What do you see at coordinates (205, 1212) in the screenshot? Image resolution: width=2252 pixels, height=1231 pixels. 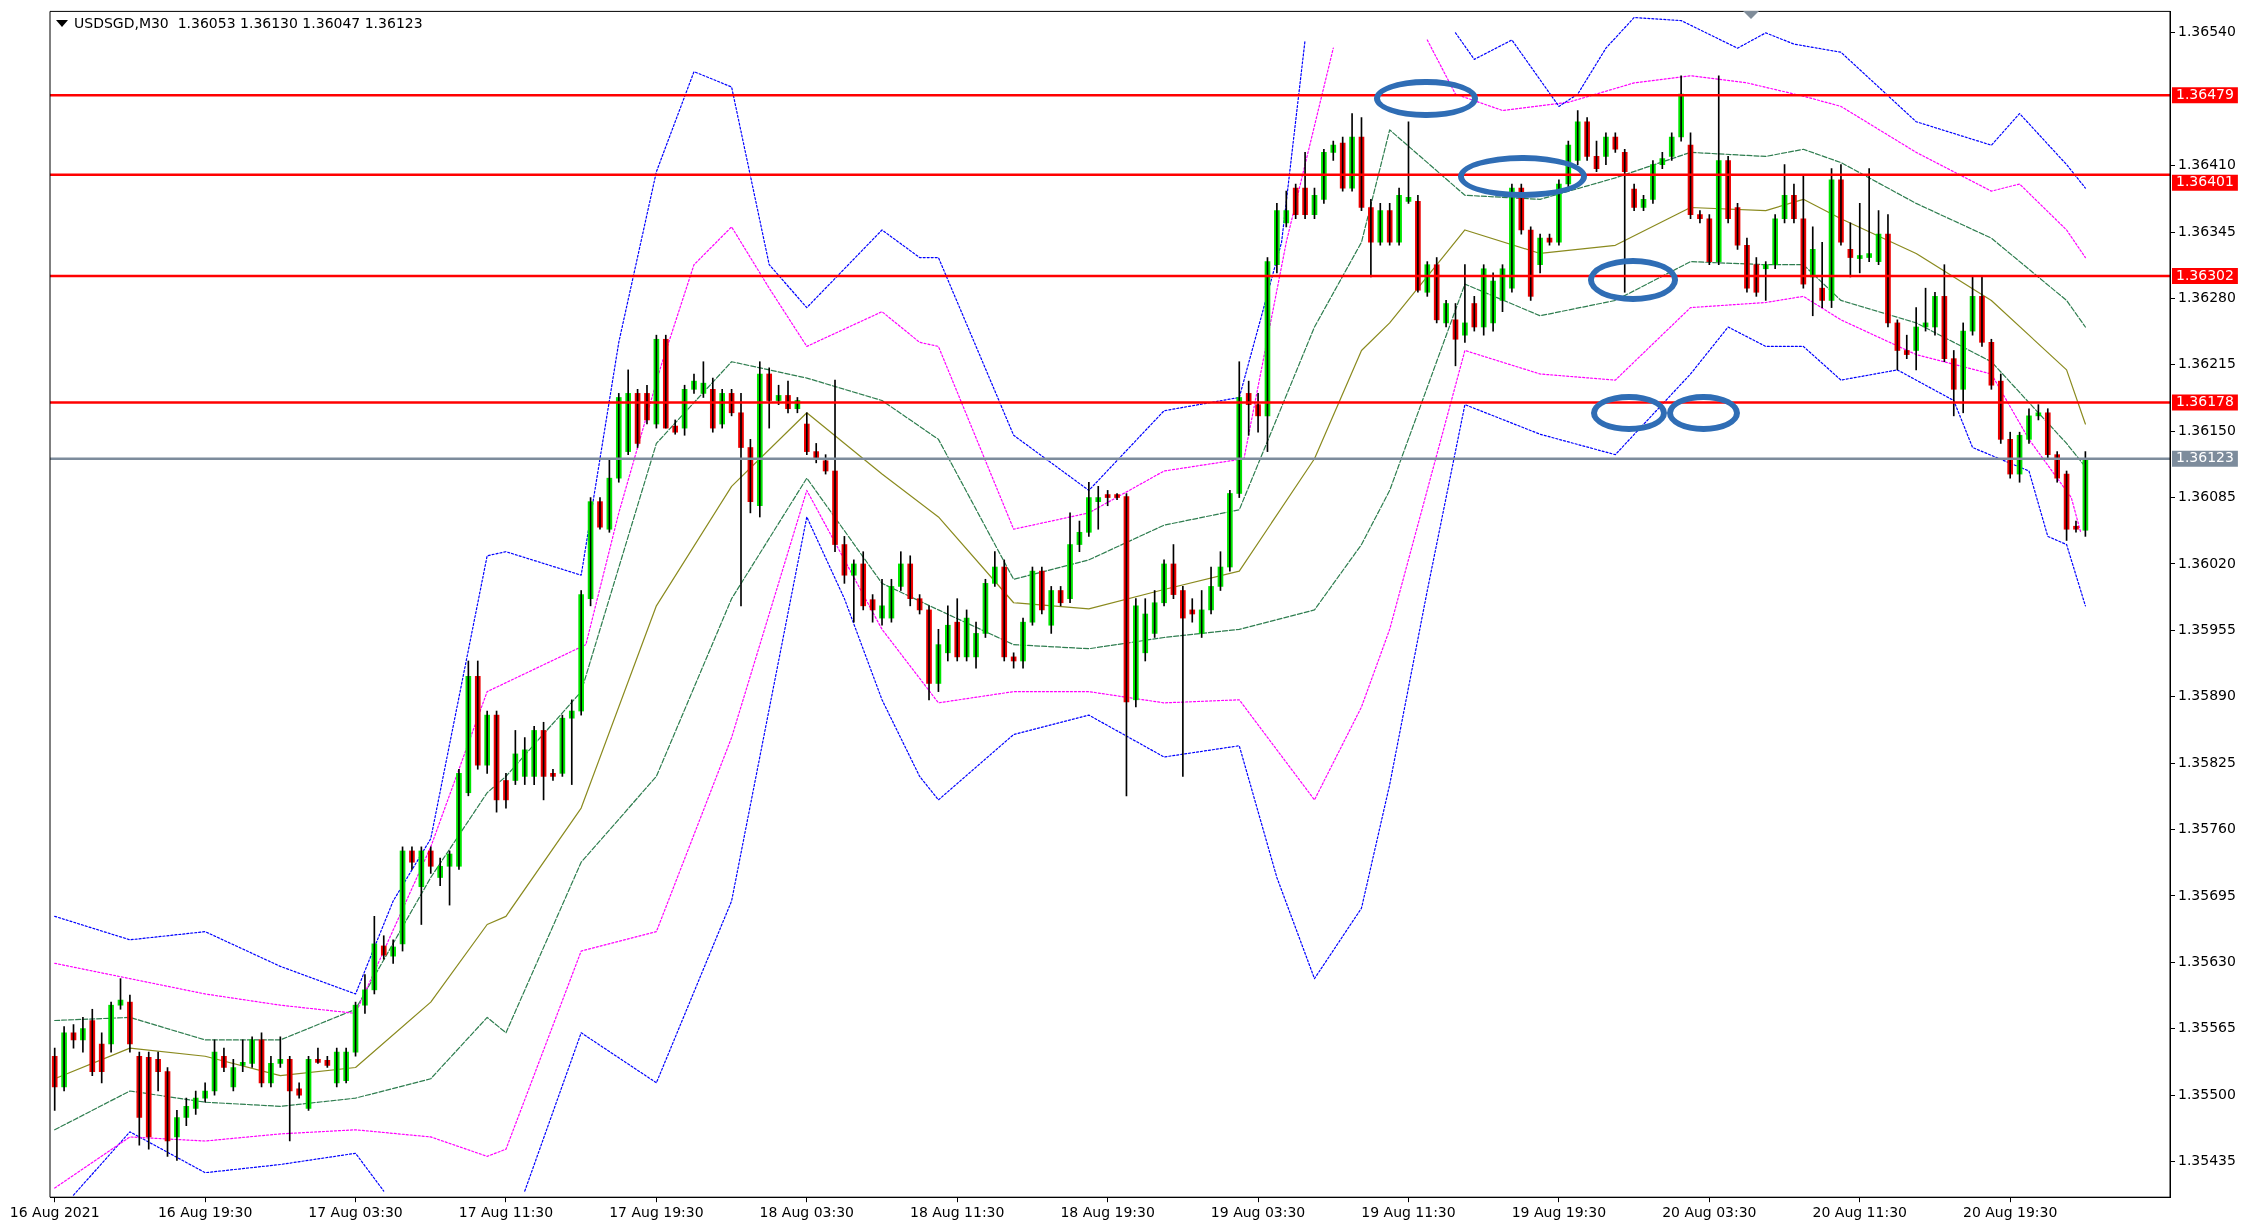 I see `x-tick-label: 16 Aug 19:30` at bounding box center [205, 1212].